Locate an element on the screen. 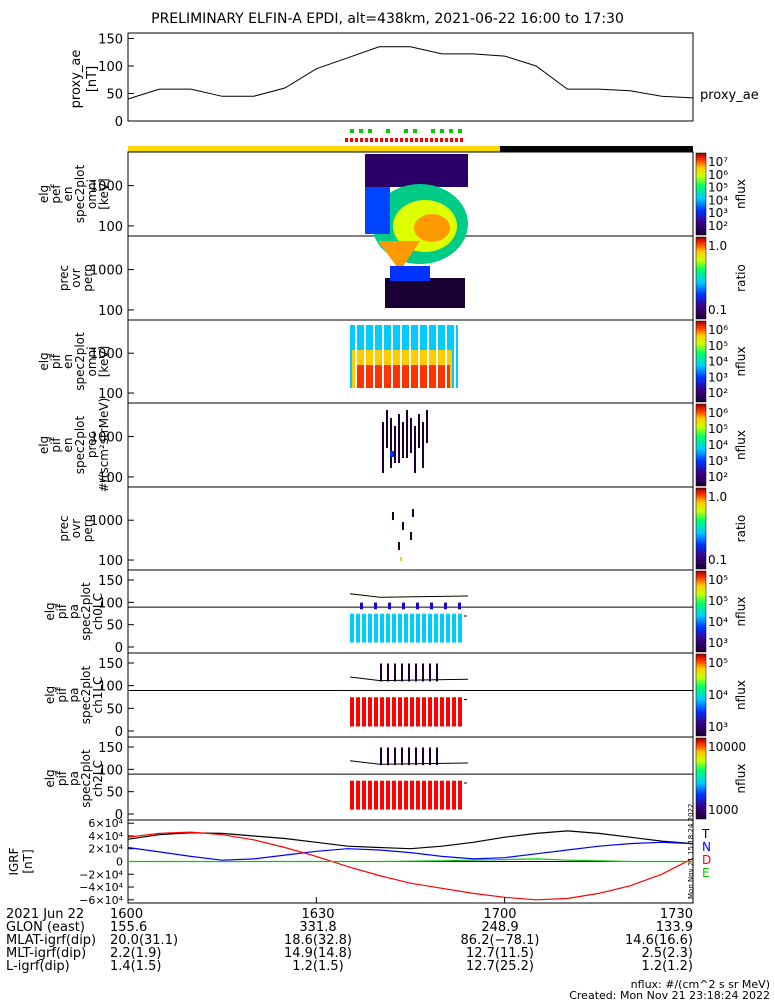 The height and width of the screenshot is (1000, 775). p3-ylabel: en is located at coordinates (68, 361).